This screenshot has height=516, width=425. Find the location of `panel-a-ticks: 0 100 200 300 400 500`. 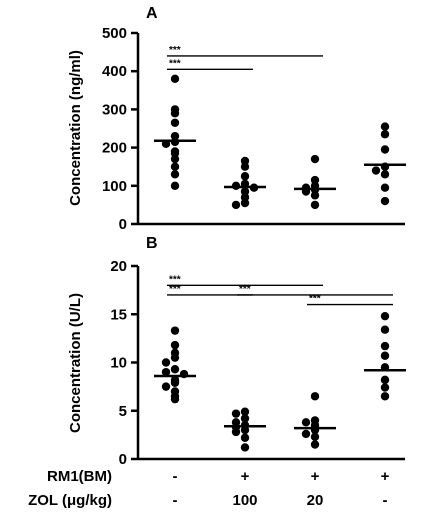

panel-a-ticks: 0 100 200 300 400 500 is located at coordinates (120, 129).